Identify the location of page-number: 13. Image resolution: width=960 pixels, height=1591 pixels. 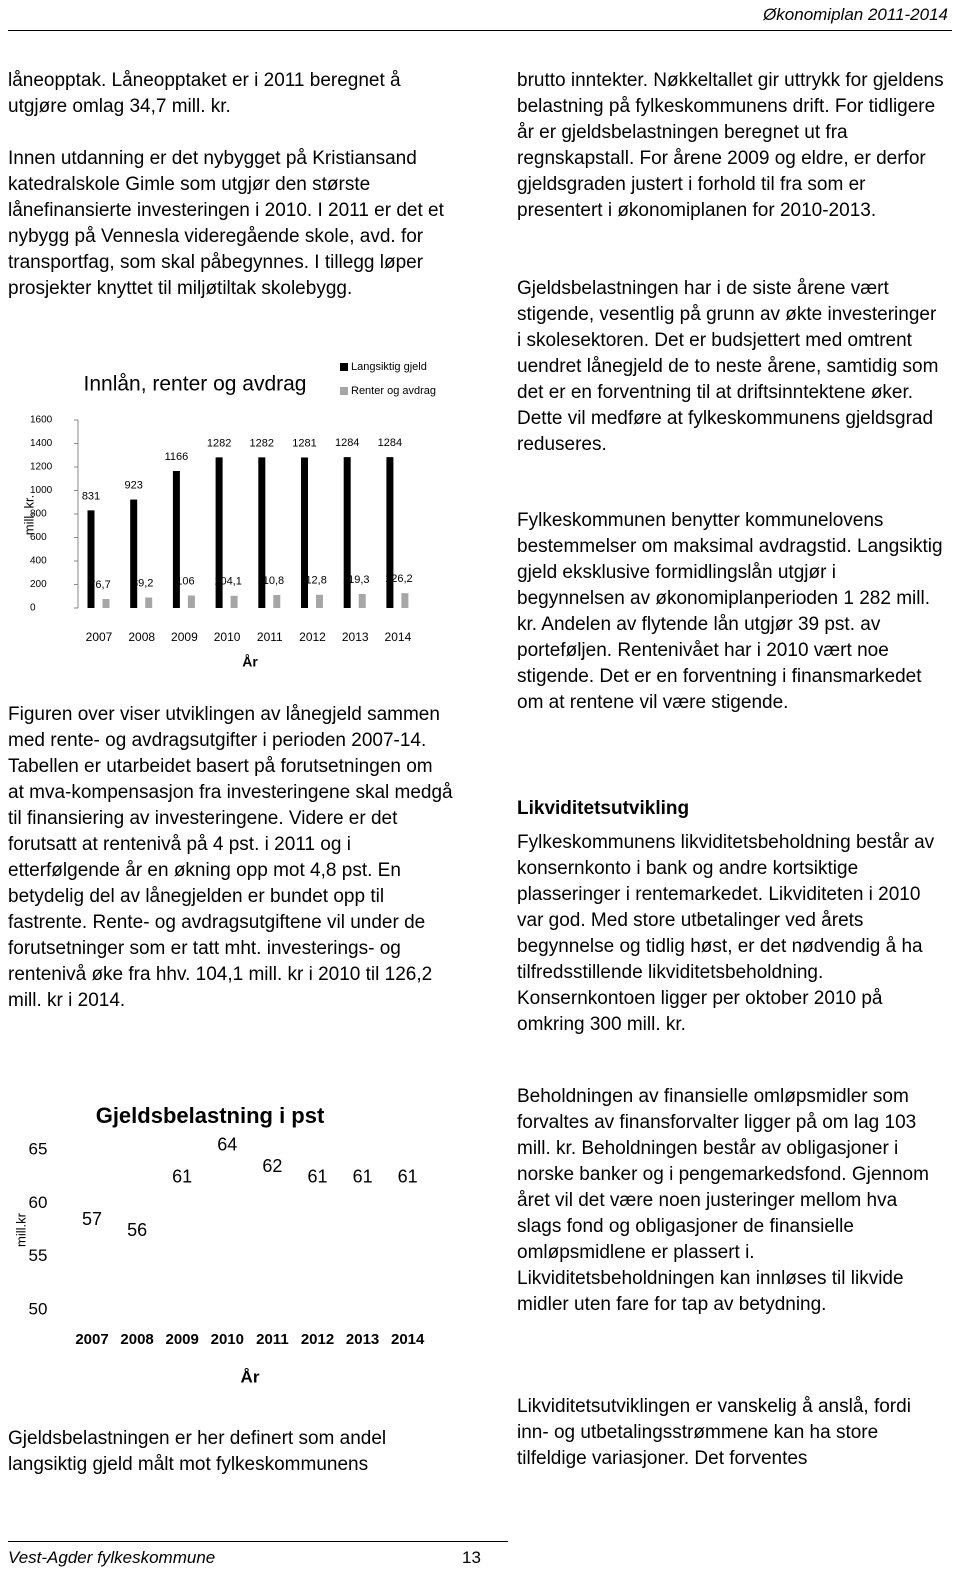
(471, 1557).